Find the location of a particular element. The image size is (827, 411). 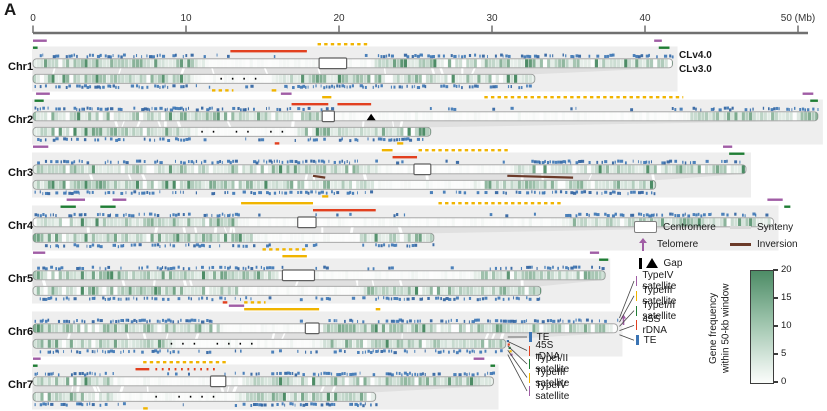

axis-tick-label: 0 is located at coordinates (33, 18).